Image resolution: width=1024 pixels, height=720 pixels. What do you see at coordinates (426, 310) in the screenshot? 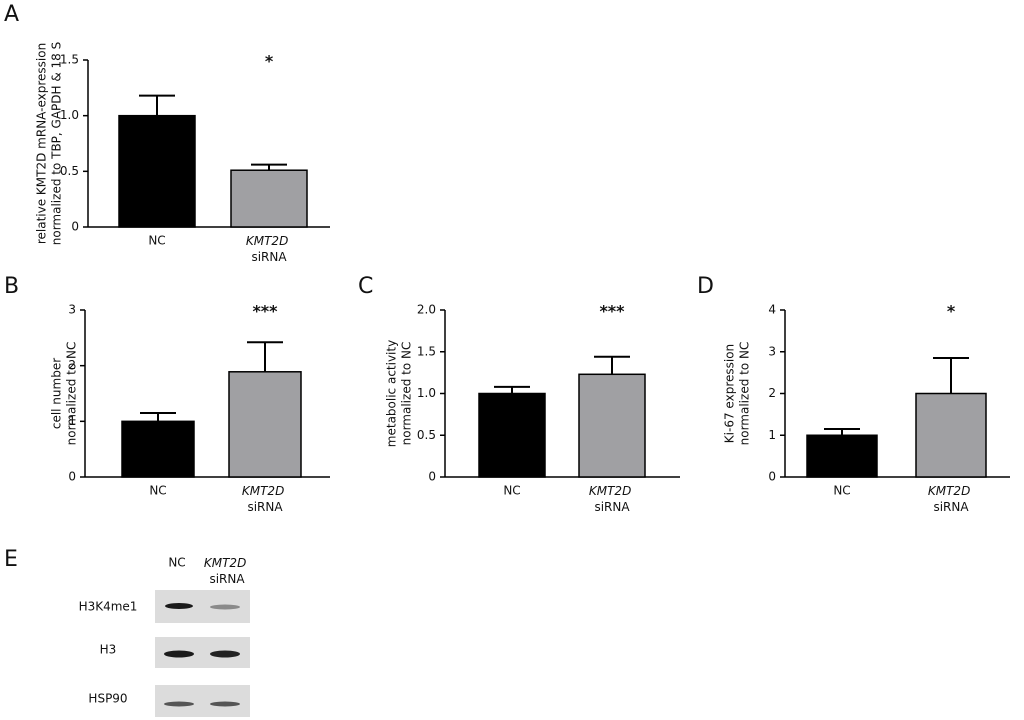
I see `y-tick-label: 2.0` at bounding box center [426, 310].